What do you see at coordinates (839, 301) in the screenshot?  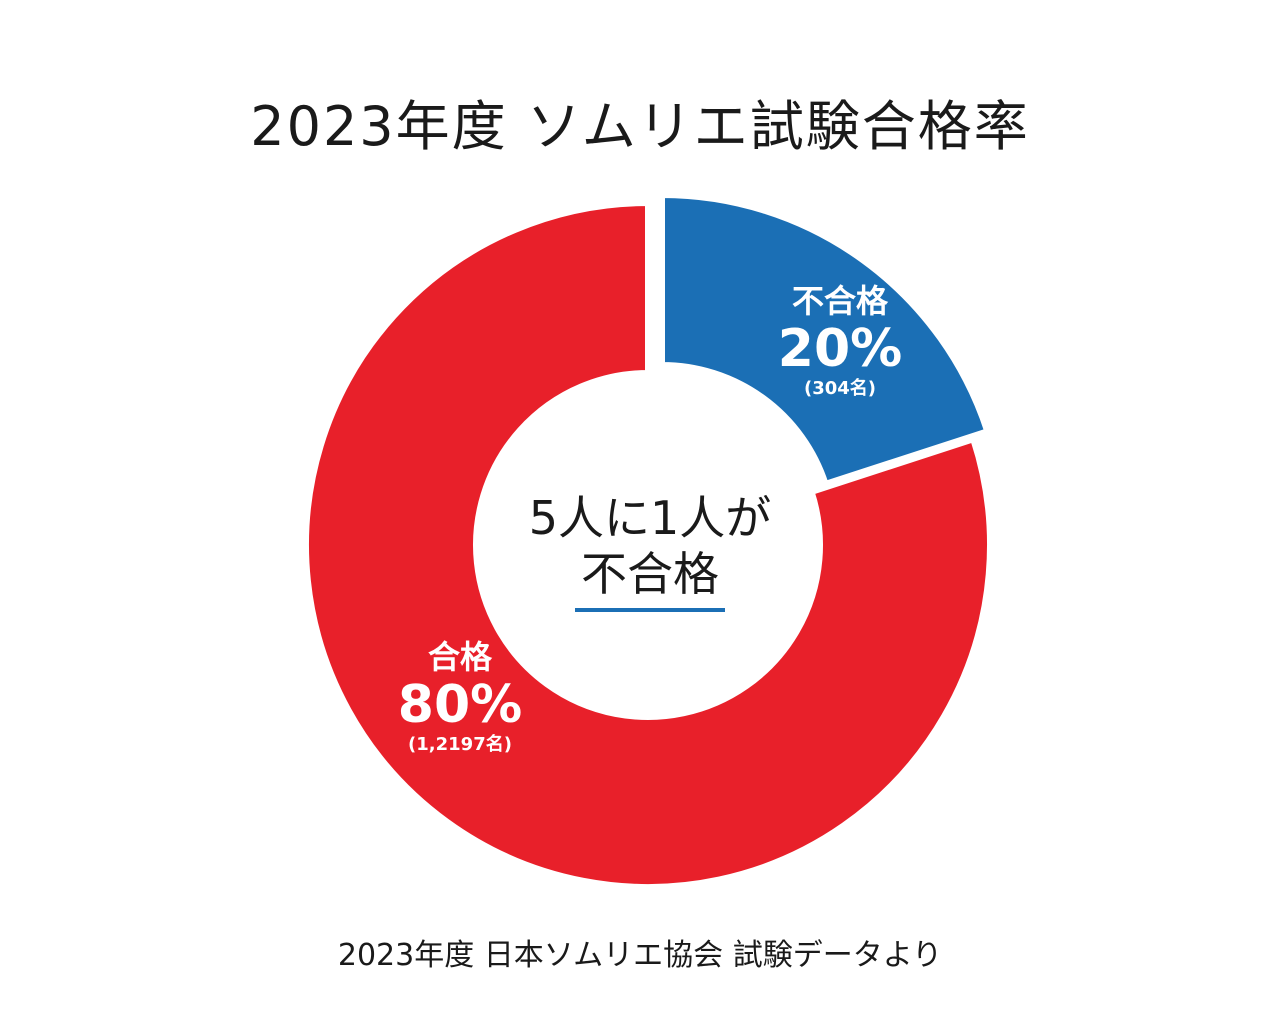 I see `slice-label-name: 不合格` at bounding box center [839, 301].